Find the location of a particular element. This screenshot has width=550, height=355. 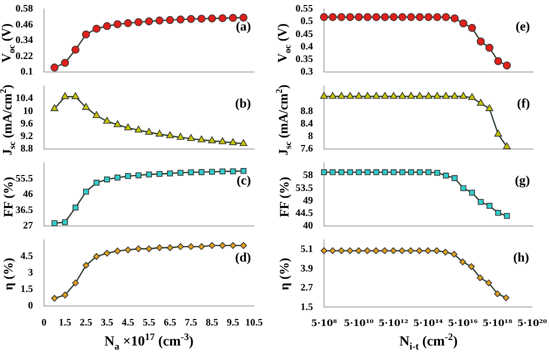

y-tick-label: 49 is located at coordinates (308, 200).